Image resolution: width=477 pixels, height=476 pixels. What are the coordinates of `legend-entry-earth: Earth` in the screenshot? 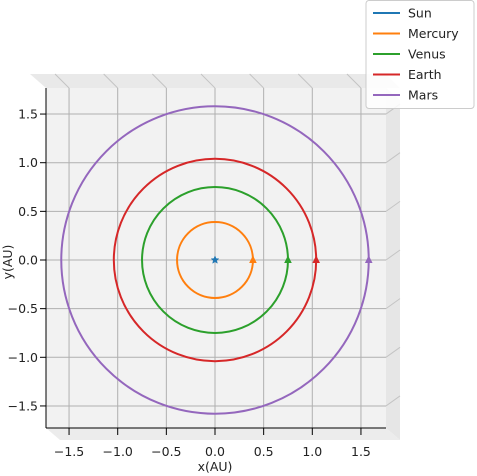 It's located at (425, 74).